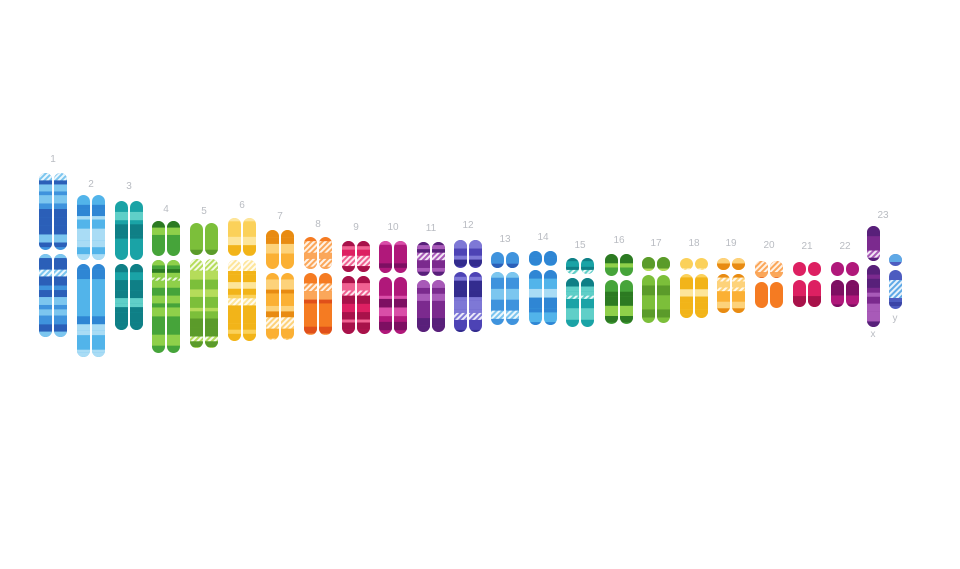 Image resolution: width=960 pixels, height=569 pixels. What do you see at coordinates (356, 227) in the screenshot?
I see `chromosome-label-9: 9` at bounding box center [356, 227].